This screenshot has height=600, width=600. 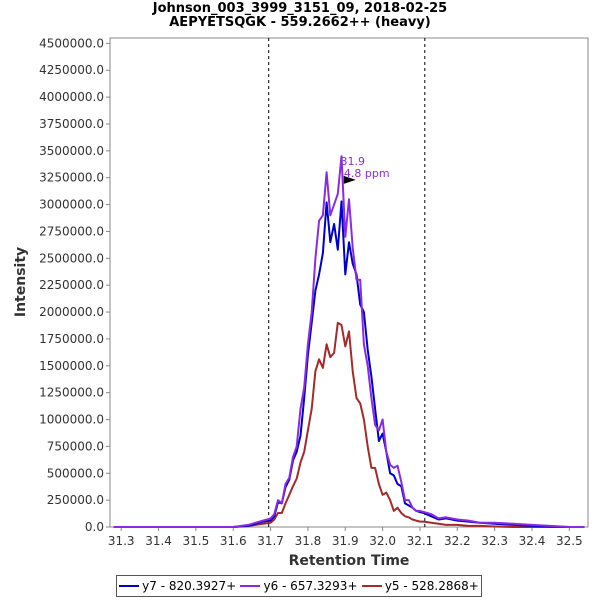 What do you see at coordinates (71, 97) in the screenshot?
I see `y-tick-label: 4000000.0` at bounding box center [71, 97].